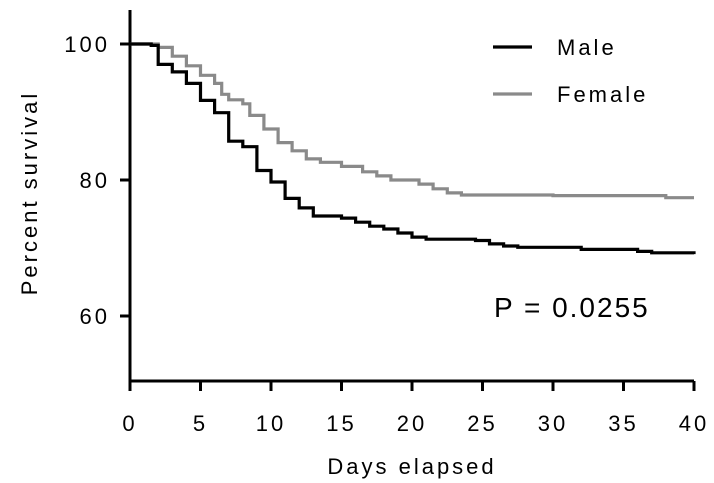  Describe the element at coordinates (411, 466) in the screenshot. I see `x-axis-title: Days elapsed` at that location.